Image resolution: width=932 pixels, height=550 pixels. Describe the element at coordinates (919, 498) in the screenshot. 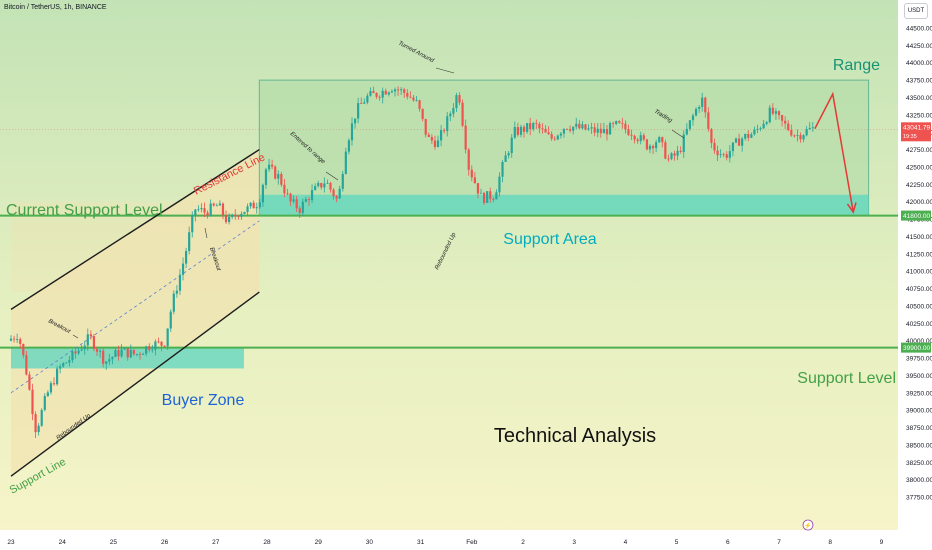

I see `y-tick-label: 37750.00` at that location.